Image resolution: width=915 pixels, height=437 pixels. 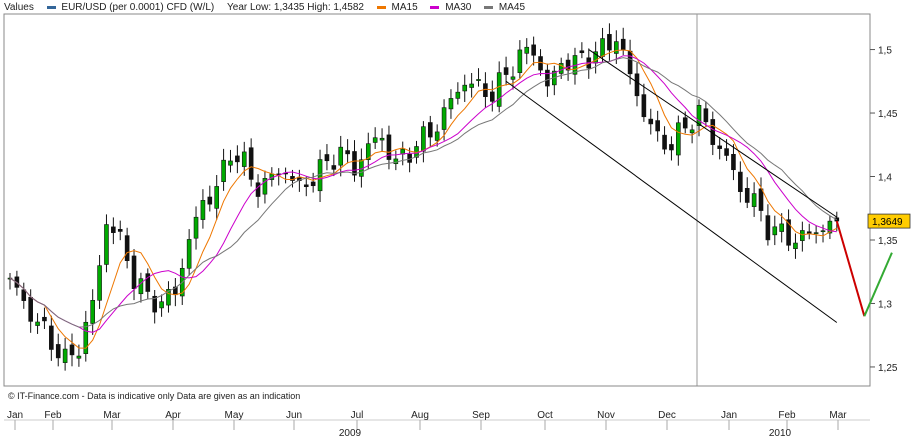 What do you see at coordinates (234, 415) in the screenshot?
I see `x-month-label: May` at bounding box center [234, 415].